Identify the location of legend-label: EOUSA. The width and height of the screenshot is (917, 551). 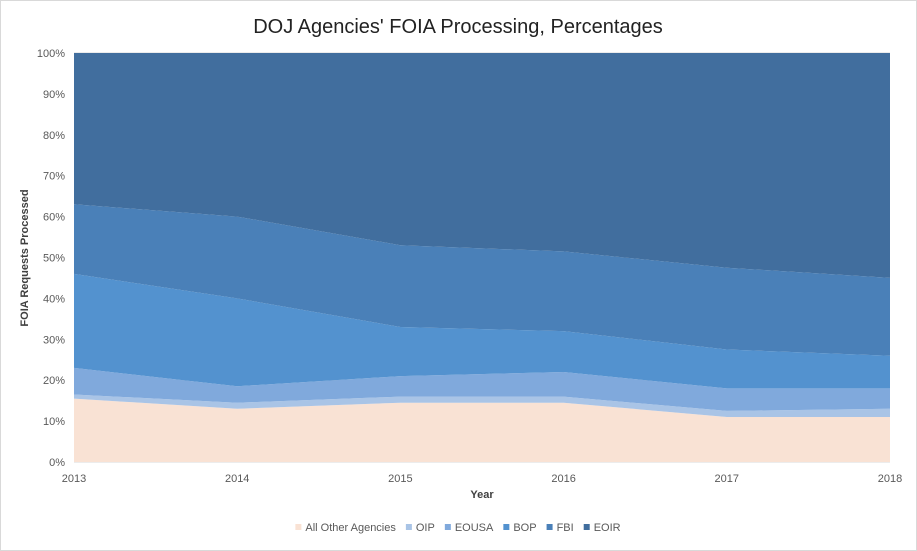
(474, 528).